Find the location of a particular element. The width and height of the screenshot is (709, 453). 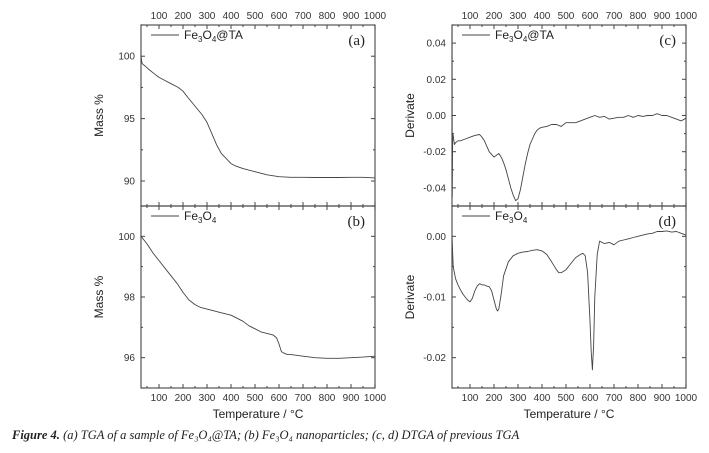

y-tick-label: 0.04 is located at coordinates (437, 44).